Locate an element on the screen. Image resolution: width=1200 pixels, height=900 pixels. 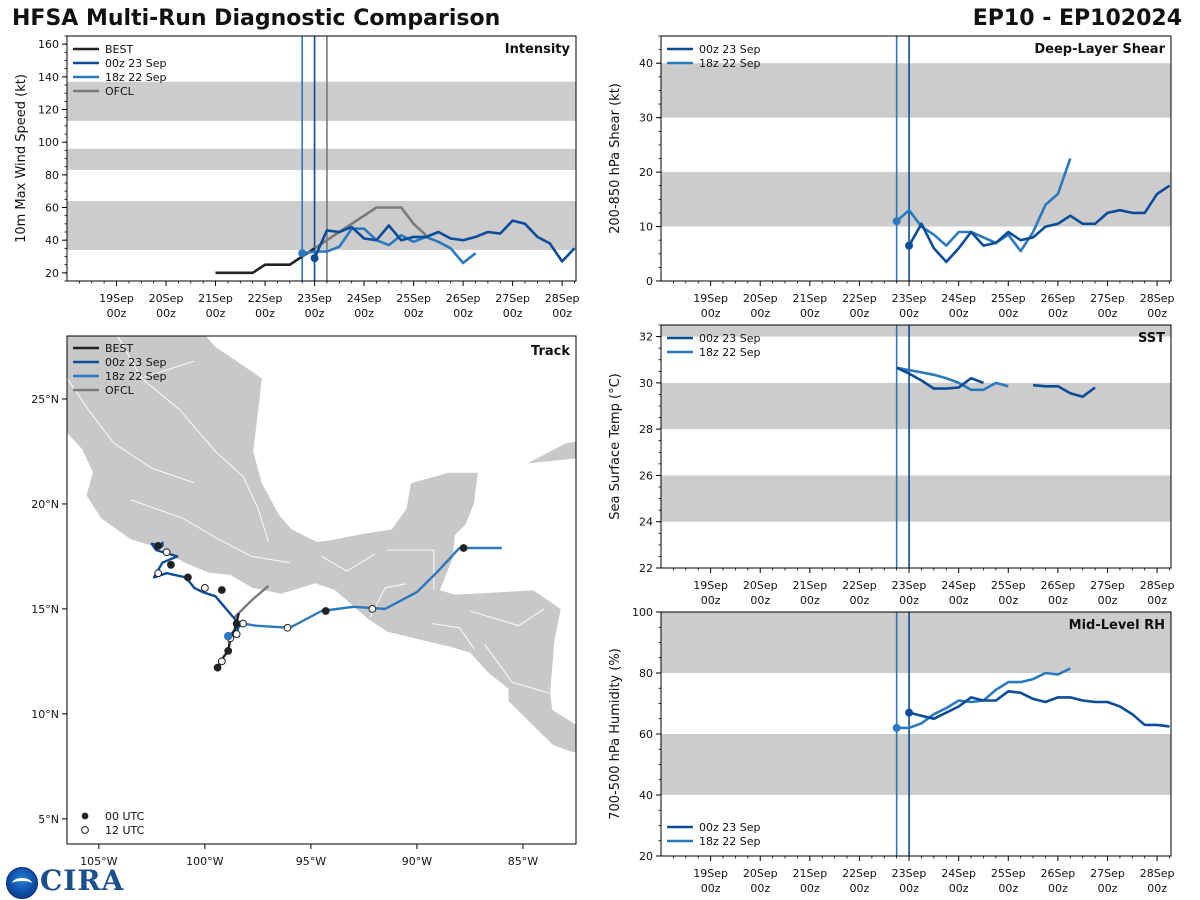
figure-title: HFSA Multi-Run Diagnostic Comparison is located at coordinates (256, 18).